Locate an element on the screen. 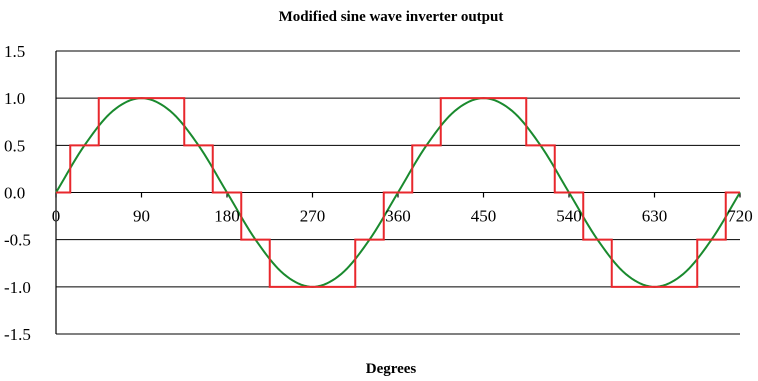  x-tick-label: 180 is located at coordinates (227, 216).